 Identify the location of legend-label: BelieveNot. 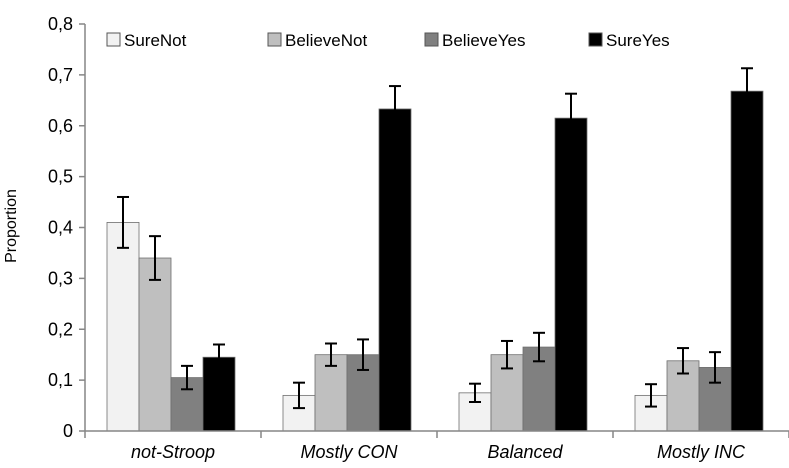
(326, 40).